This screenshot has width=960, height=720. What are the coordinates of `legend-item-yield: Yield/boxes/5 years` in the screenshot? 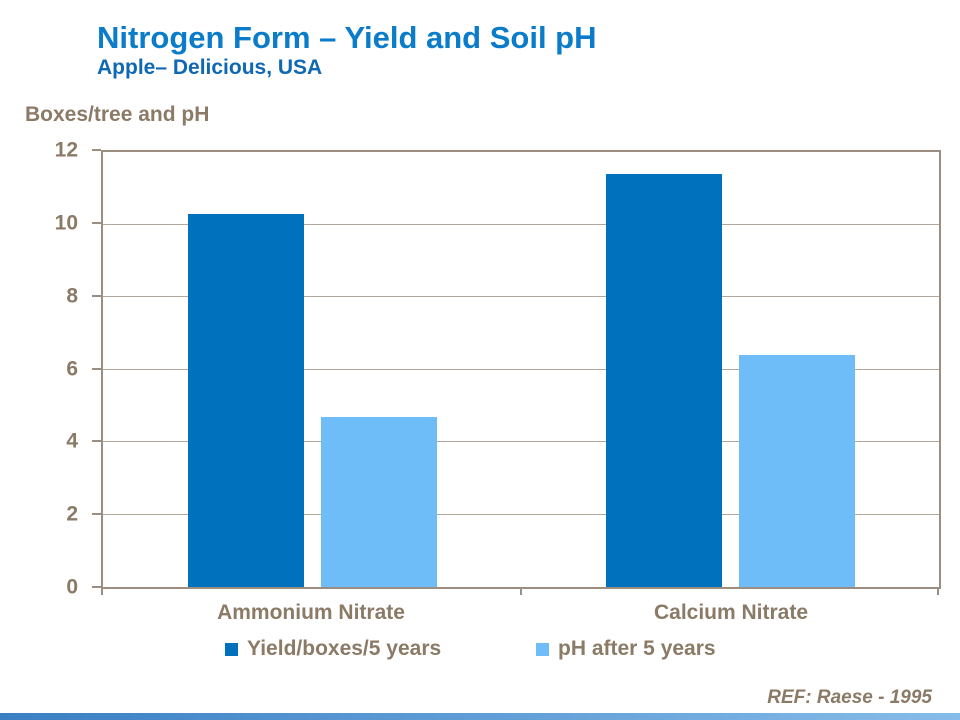 It's located at (333, 649).